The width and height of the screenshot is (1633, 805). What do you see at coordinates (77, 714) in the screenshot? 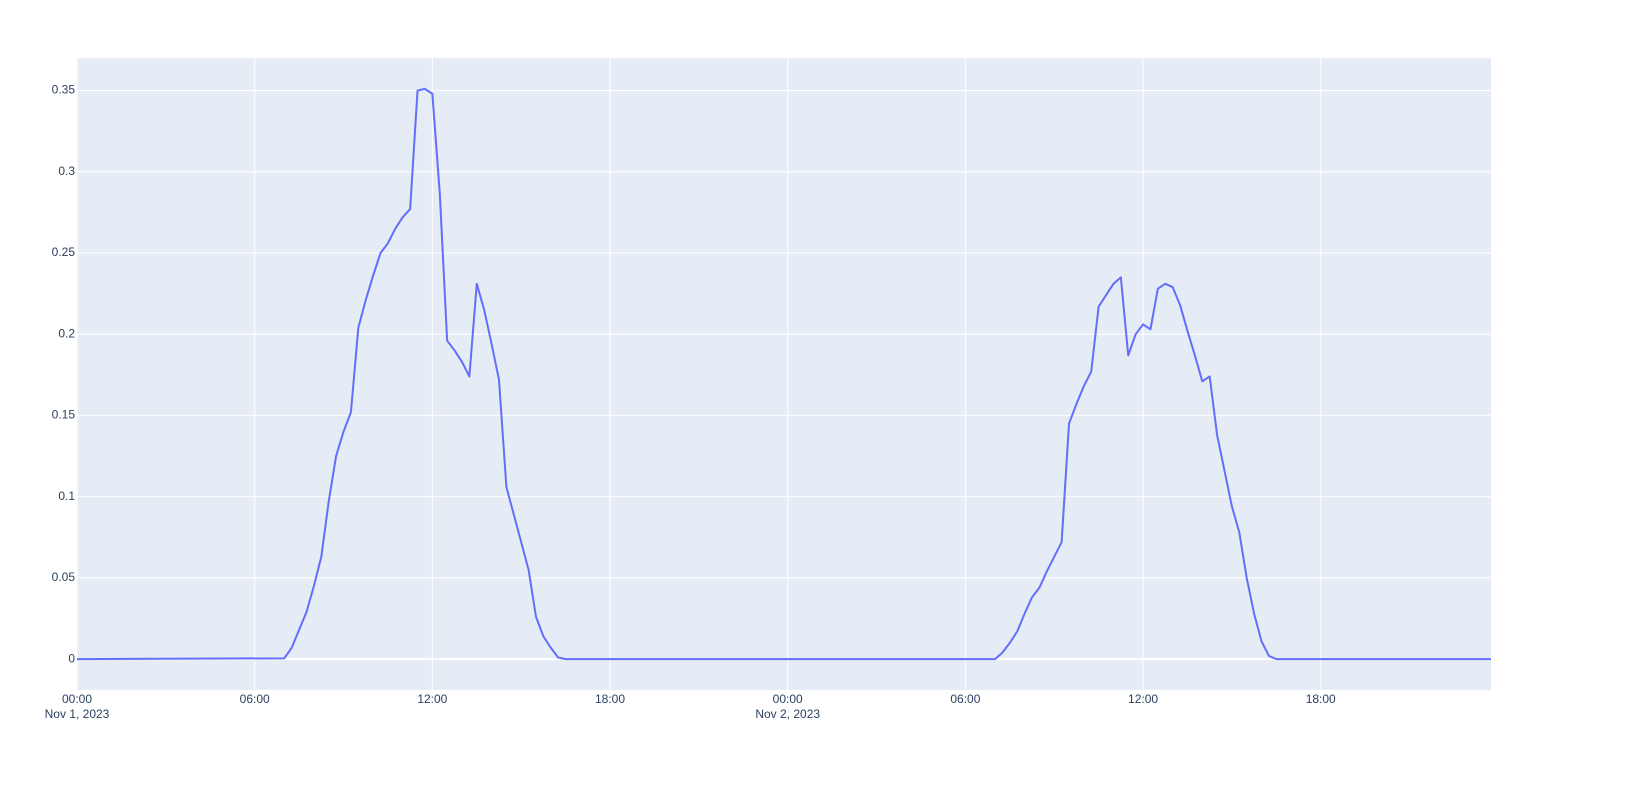
I see `x-tick-date: Nov 1, 2023` at bounding box center [77, 714].